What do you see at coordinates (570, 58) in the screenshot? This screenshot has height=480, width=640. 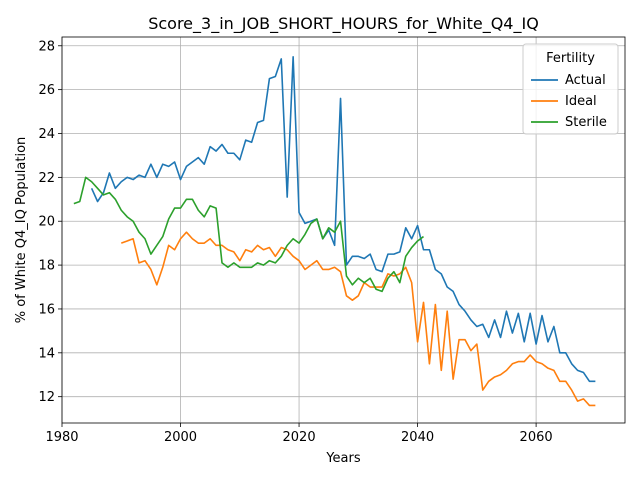 I see `legend-title: Fertility` at bounding box center [570, 58].